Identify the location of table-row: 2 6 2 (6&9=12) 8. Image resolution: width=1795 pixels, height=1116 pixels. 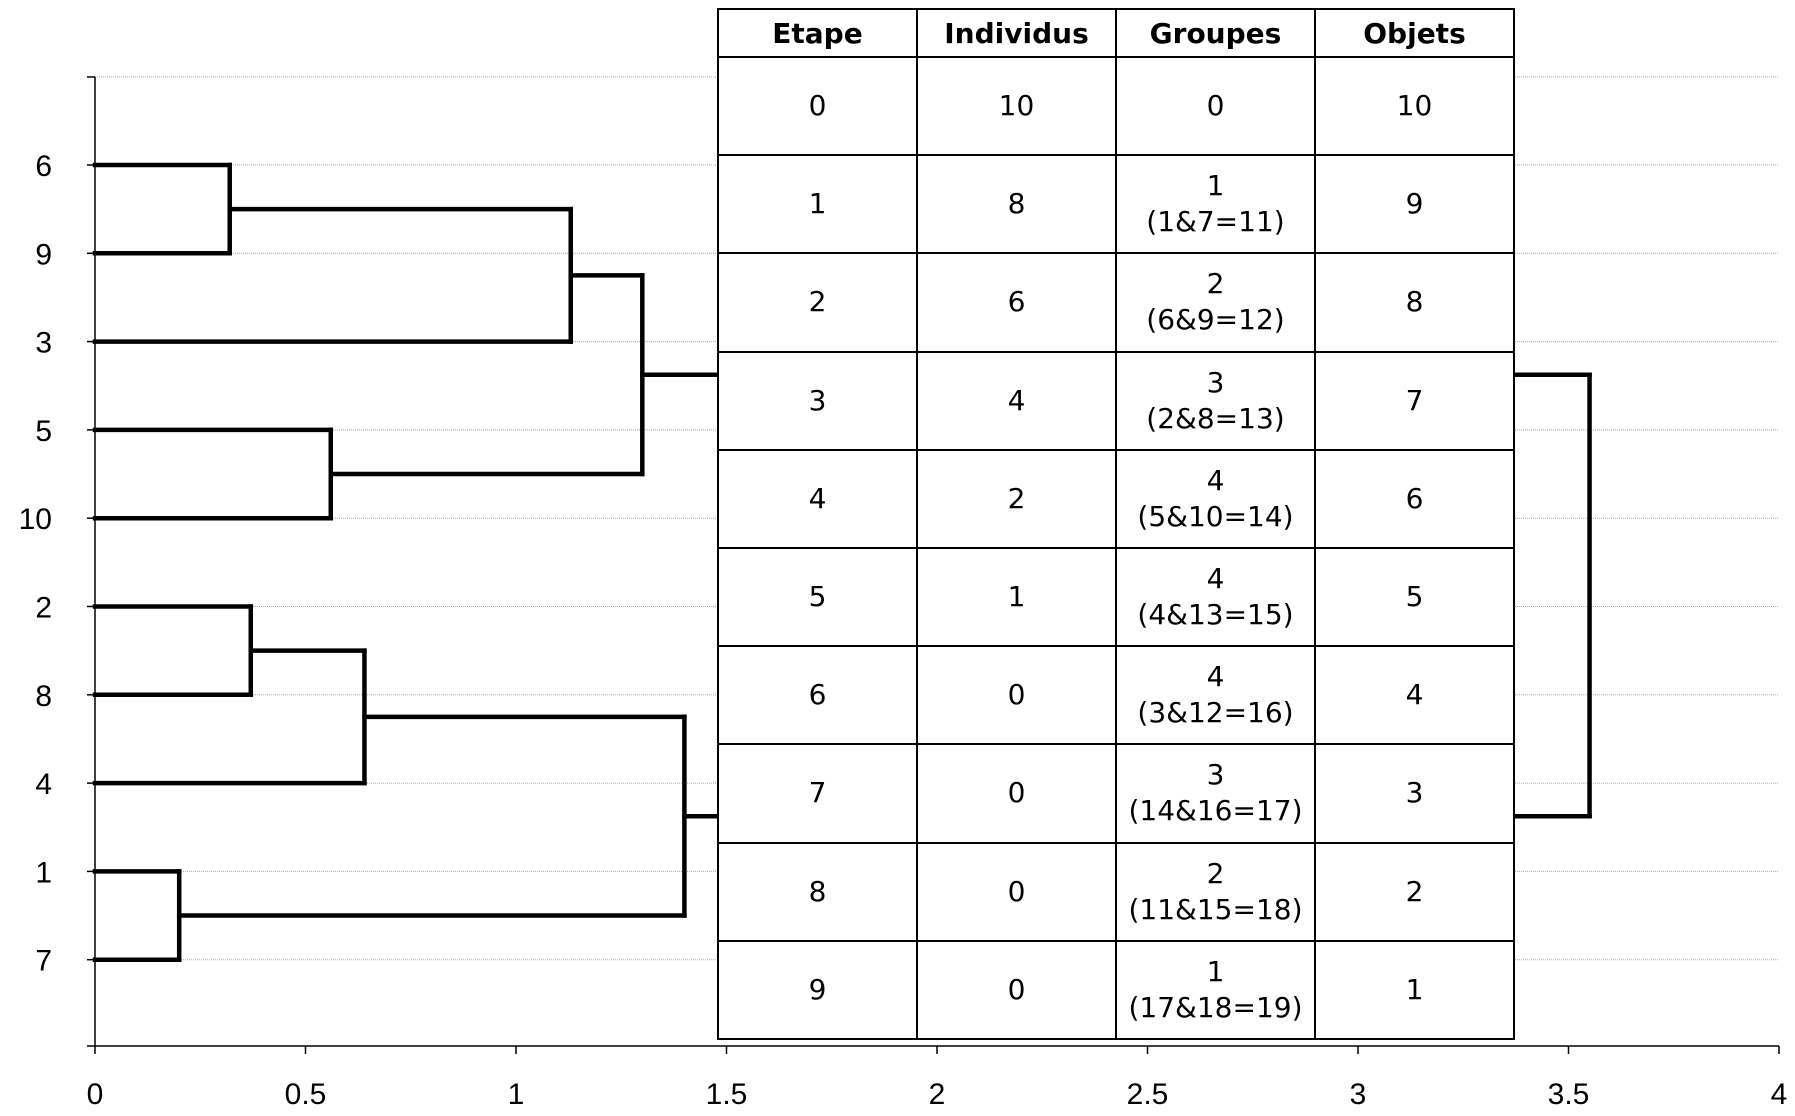
(1116, 302).